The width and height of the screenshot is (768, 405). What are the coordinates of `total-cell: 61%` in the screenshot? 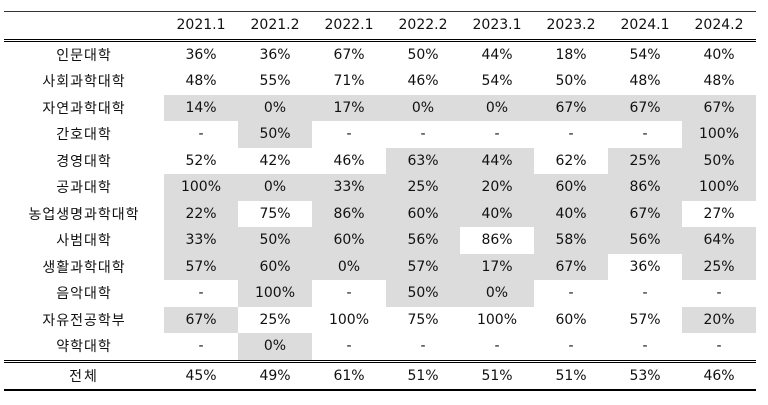 It's located at (349, 376).